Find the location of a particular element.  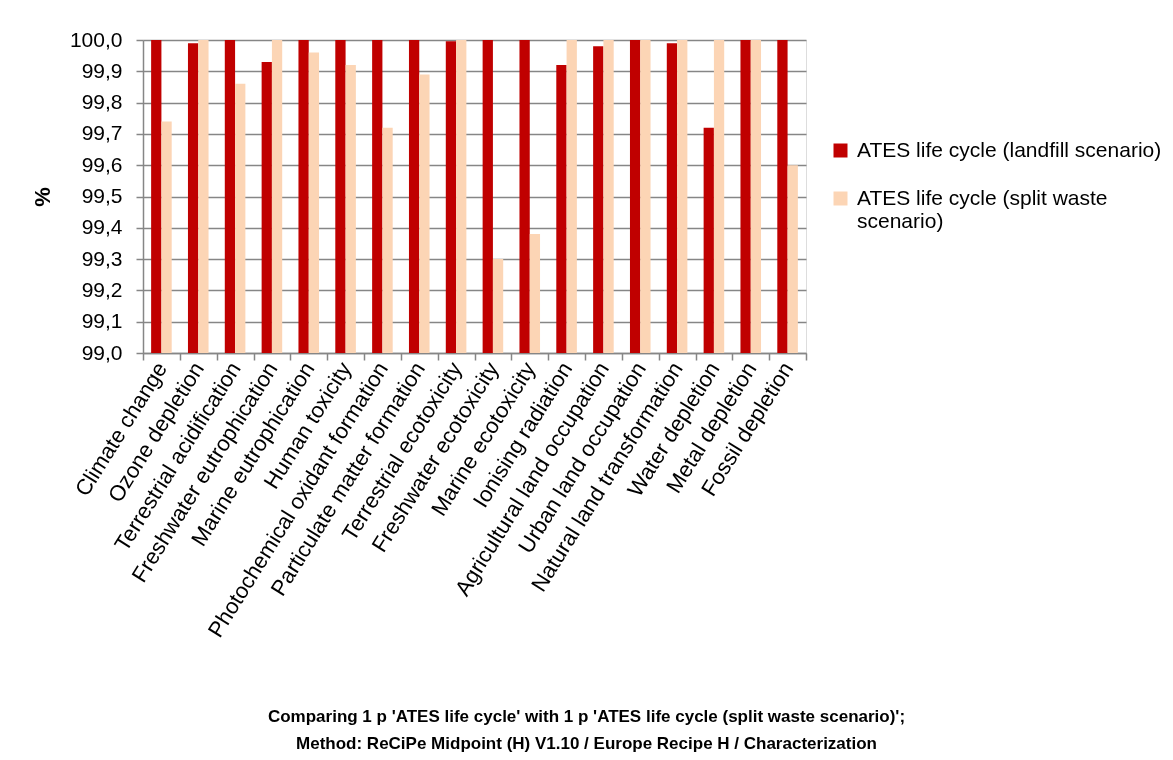

y-tick-label: 99,7 is located at coordinates (102, 133).